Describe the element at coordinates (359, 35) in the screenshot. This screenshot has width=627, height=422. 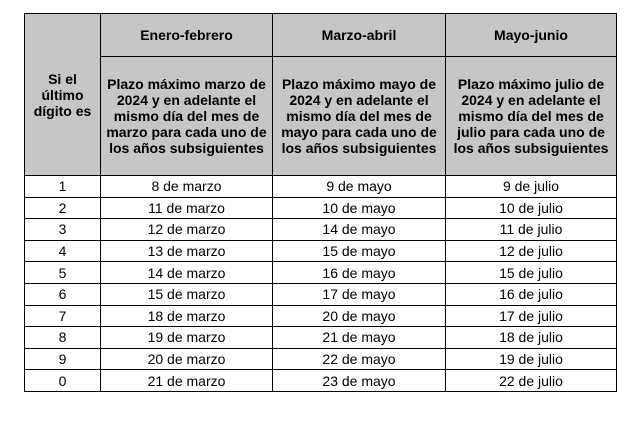
I see `column-header: Marzo-abril` at that location.